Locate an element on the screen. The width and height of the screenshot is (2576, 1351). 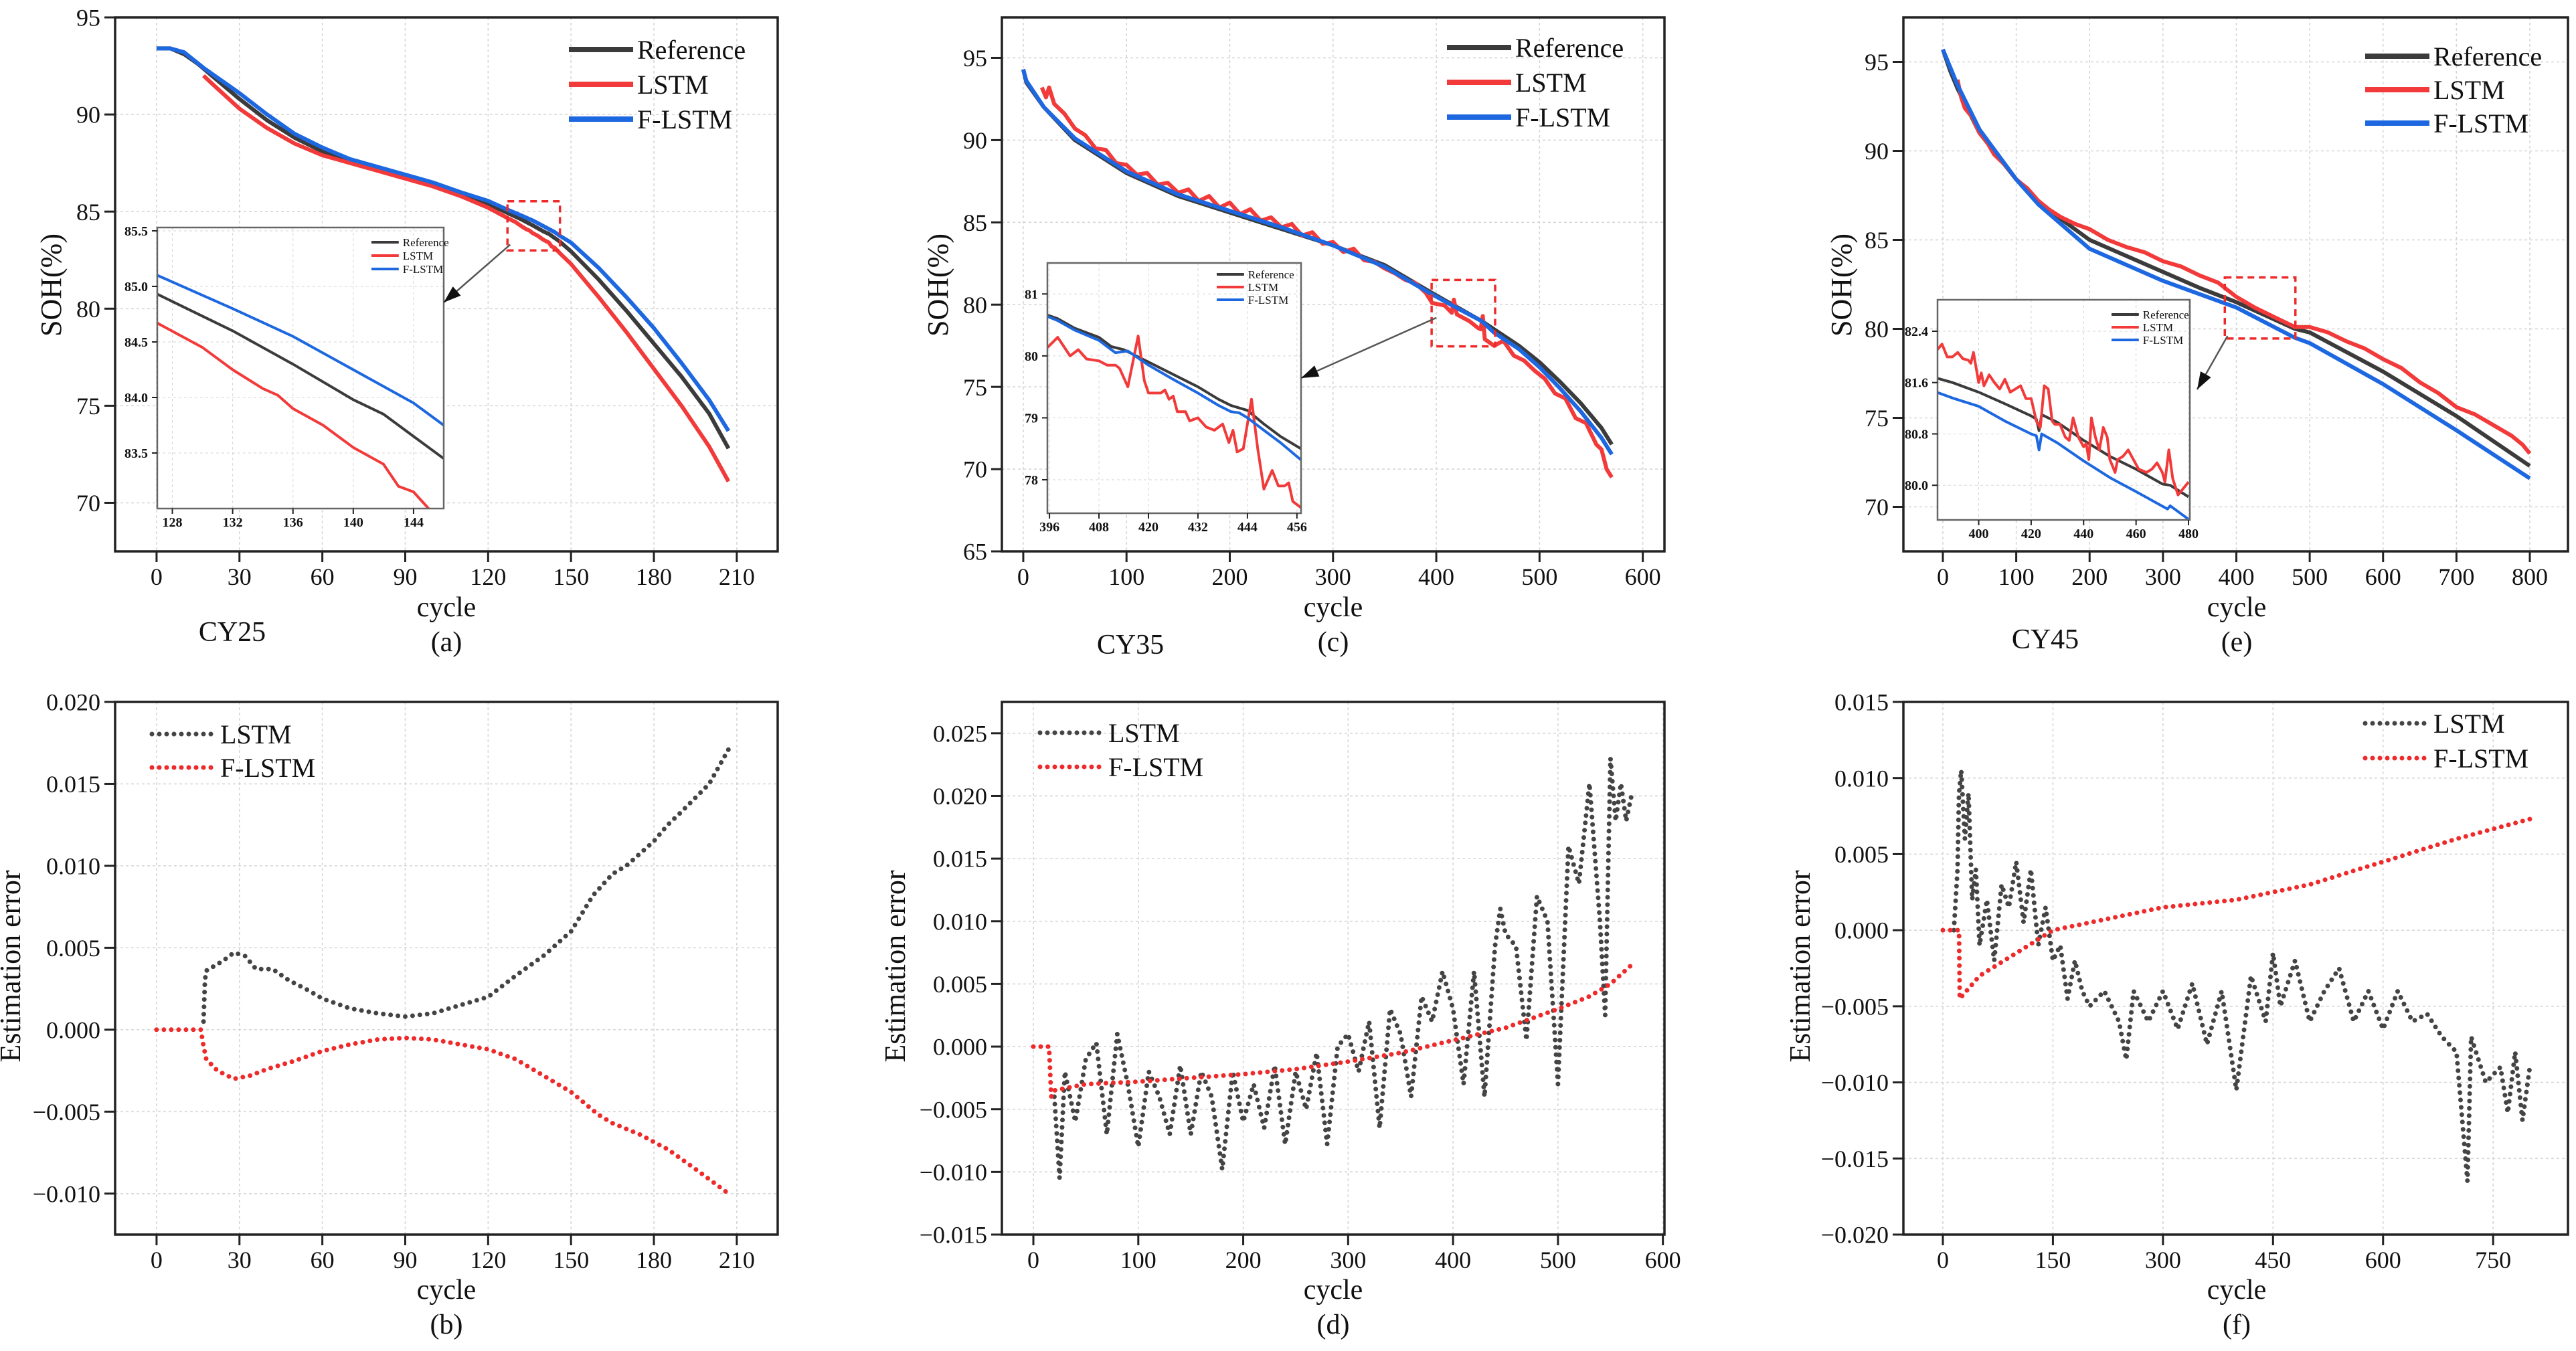
panel-e-inset-x-tick-label: 460 is located at coordinates (2136, 534).